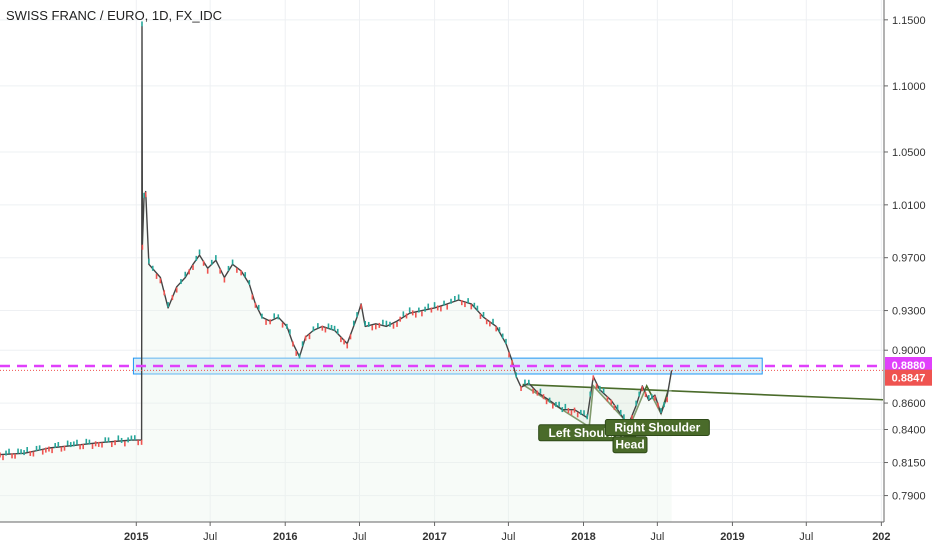  Describe the element at coordinates (583, 537) in the screenshot. I see `x-tick-label: 2018` at that location.